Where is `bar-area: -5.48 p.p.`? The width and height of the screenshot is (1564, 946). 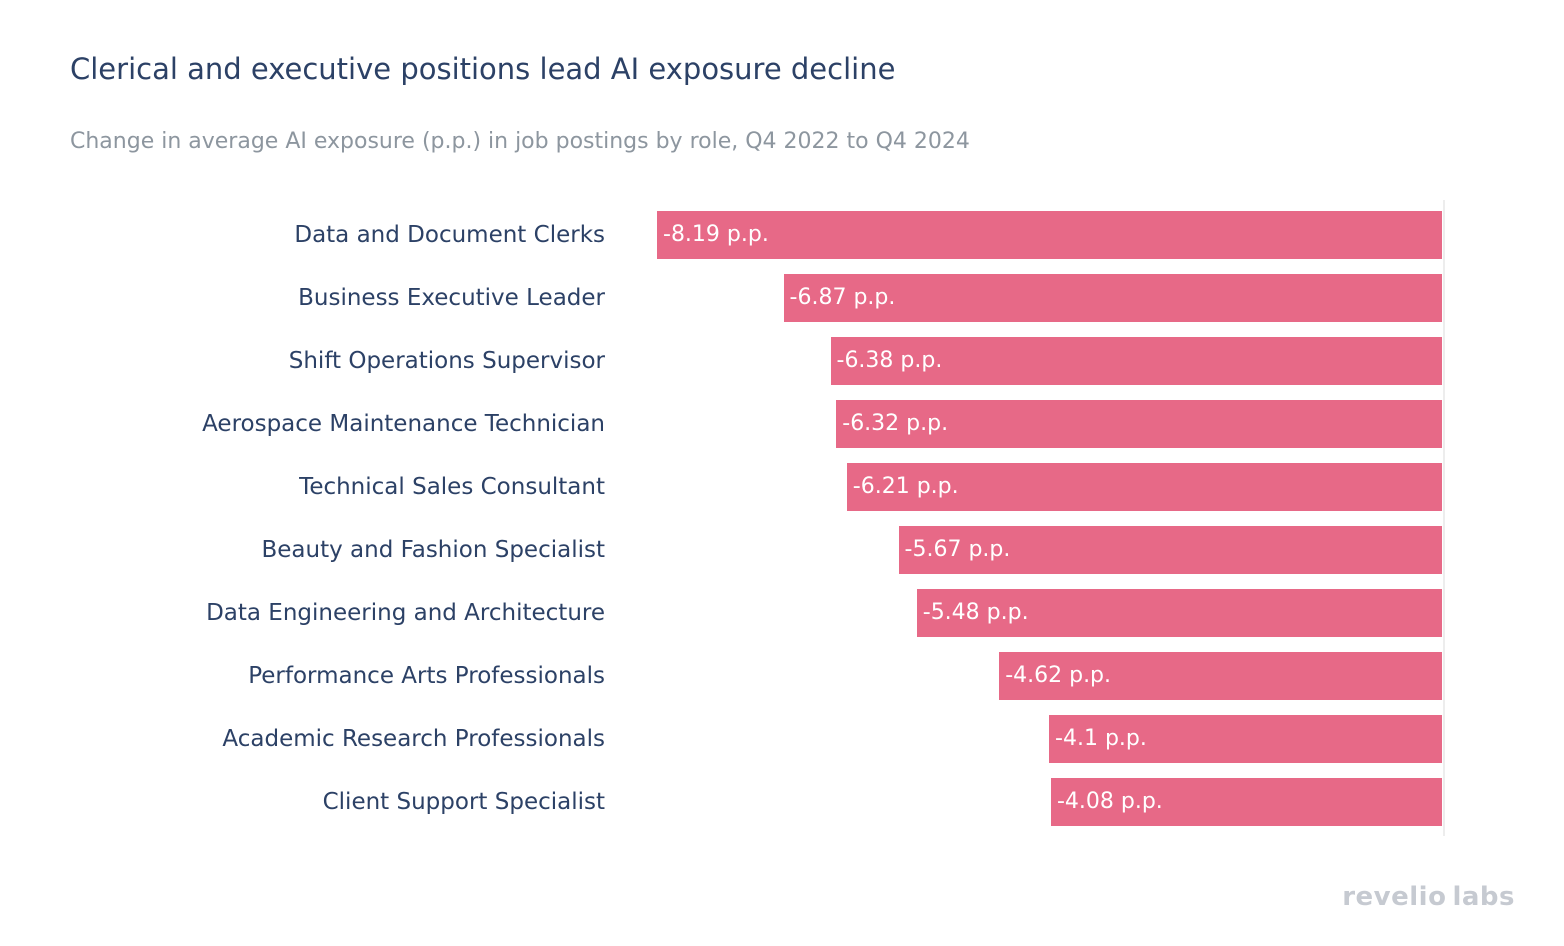 bar-area: -5.48 p.p. is located at coordinates (1049, 612).